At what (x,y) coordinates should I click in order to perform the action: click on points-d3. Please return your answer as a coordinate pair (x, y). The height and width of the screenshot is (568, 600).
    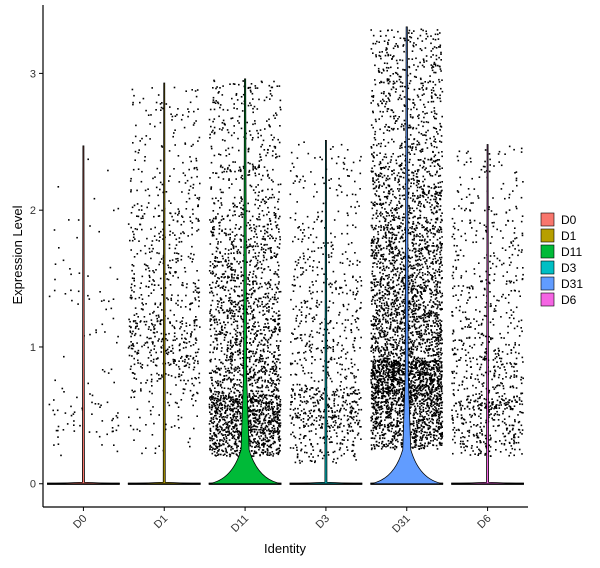
    Looking at the image, I should click on (326, 302).